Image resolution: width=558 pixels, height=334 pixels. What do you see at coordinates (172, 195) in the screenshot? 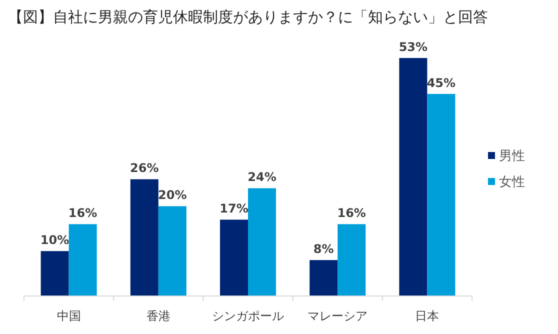
I see `data-label: 20%` at bounding box center [172, 195].